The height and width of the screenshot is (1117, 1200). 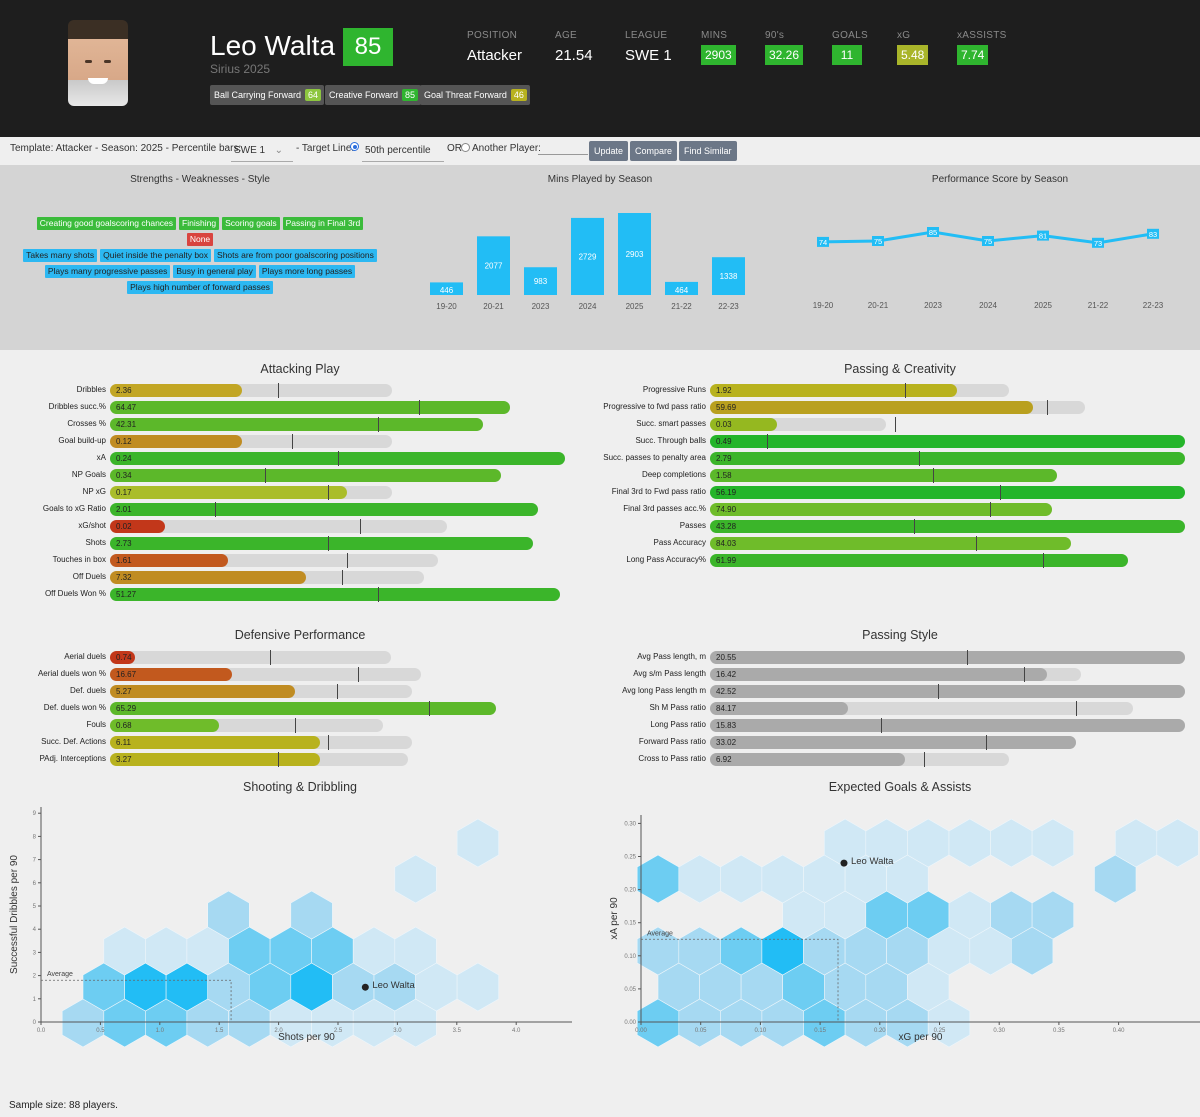 I want to click on bar-label: Avg s/m Pass length, so click(x=669, y=673).